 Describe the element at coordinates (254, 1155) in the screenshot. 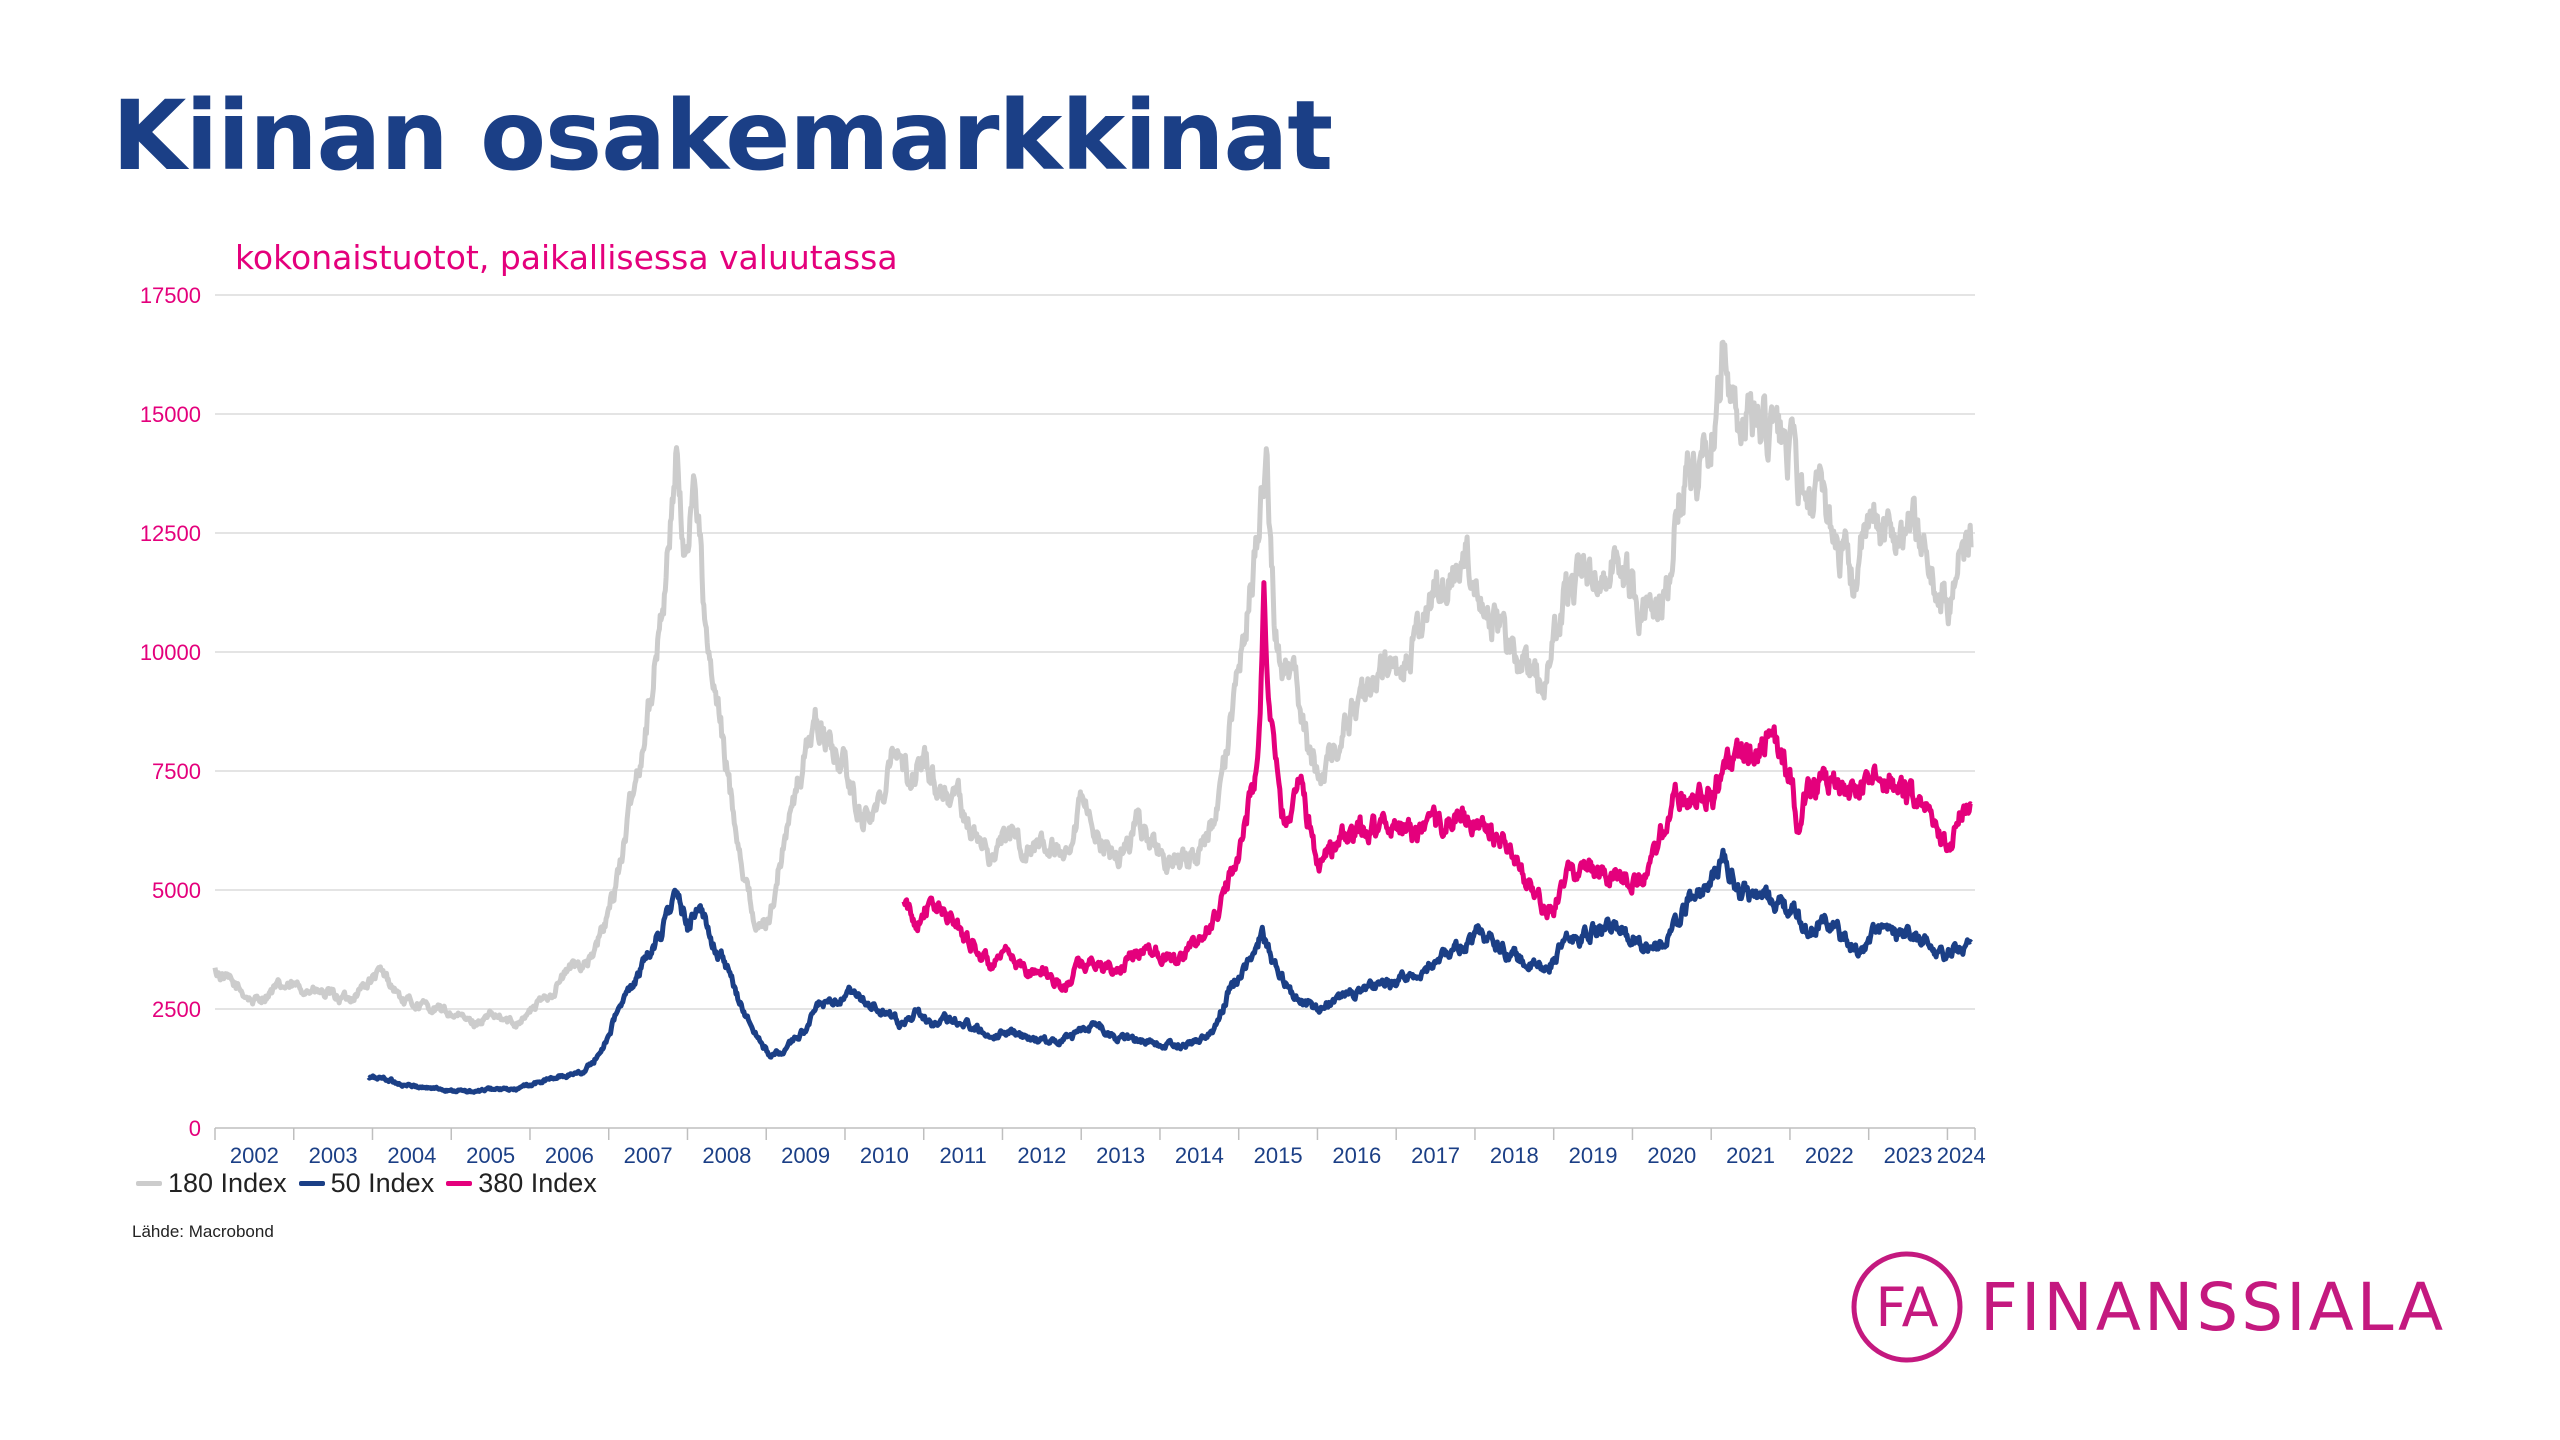

I see `x-tick-label: 2002` at that location.